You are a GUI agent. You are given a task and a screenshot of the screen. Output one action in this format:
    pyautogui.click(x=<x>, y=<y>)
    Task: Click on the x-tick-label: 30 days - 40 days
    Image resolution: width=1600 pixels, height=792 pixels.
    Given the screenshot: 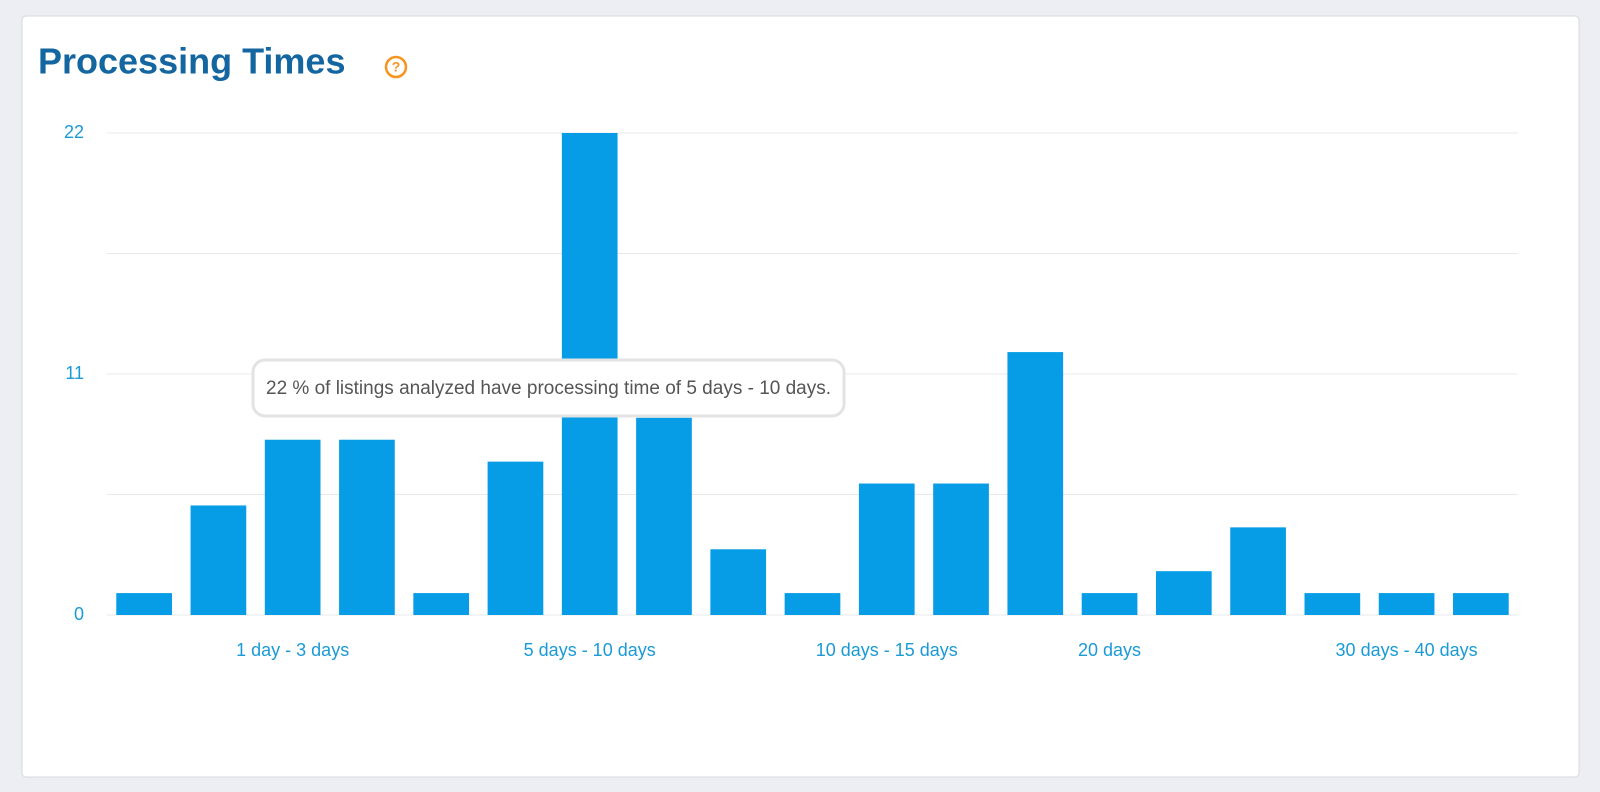 What is the action you would take?
    pyautogui.click(x=1407, y=650)
    